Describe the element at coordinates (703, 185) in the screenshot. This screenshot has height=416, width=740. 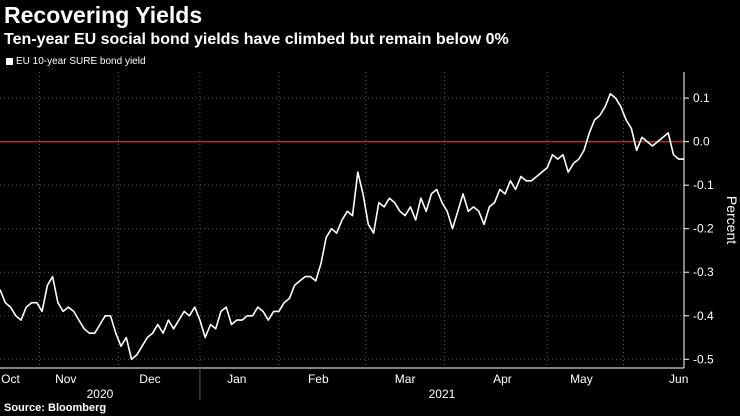
I see `y-tick-label: -0.1` at that location.